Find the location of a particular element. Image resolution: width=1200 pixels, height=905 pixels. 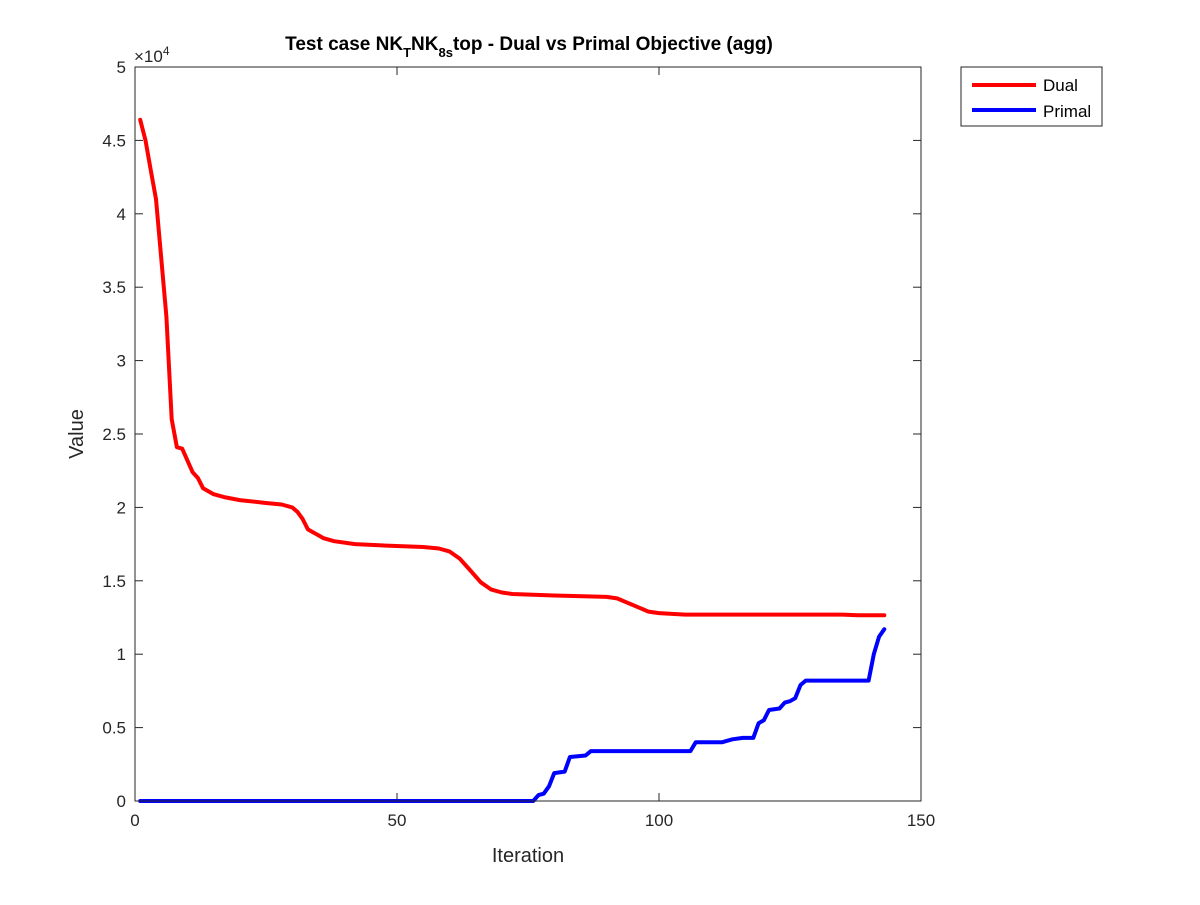

y-tick-label: 4 is located at coordinates (121, 214).